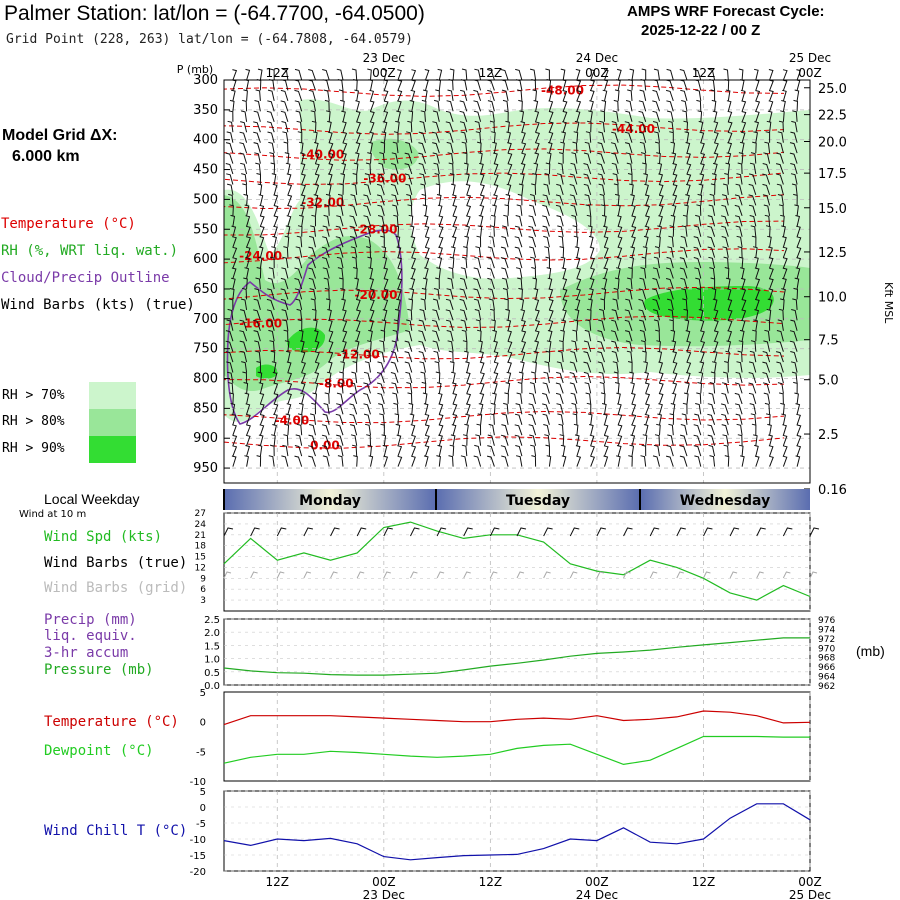 The image size is (900, 900). What do you see at coordinates (384, 179) in the screenshot?
I see `temperature-contour-label: -36.00` at bounding box center [384, 179].